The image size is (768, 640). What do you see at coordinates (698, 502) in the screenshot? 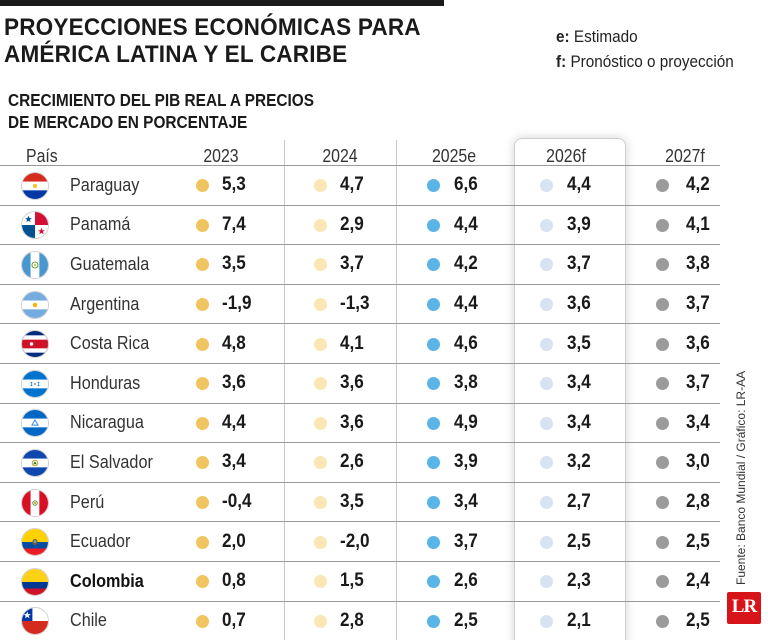
I see `value-2027f: 2,8` at bounding box center [698, 502].